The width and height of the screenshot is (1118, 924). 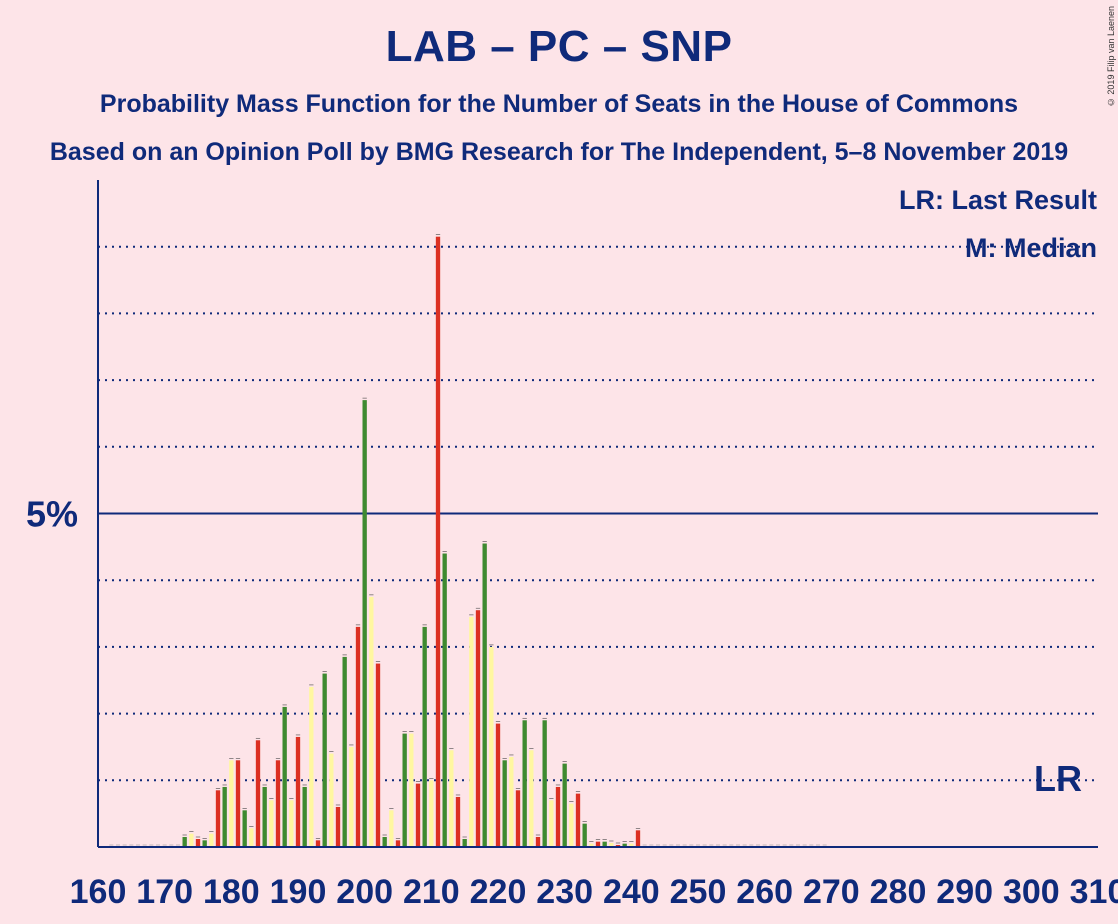 What do you see at coordinates (831, 892) in the screenshot?
I see `x-tick-label: 270` at bounding box center [831, 892].